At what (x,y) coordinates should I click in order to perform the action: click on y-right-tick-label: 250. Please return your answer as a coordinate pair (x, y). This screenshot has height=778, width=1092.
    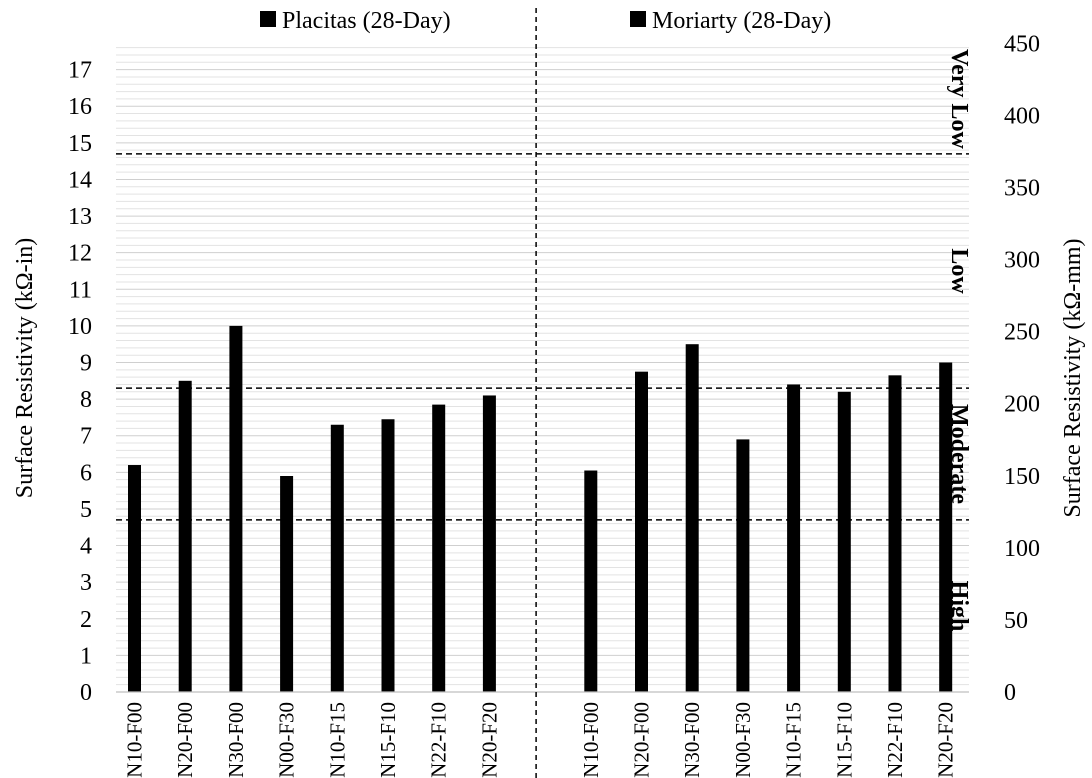
    Looking at the image, I should click on (1022, 333).